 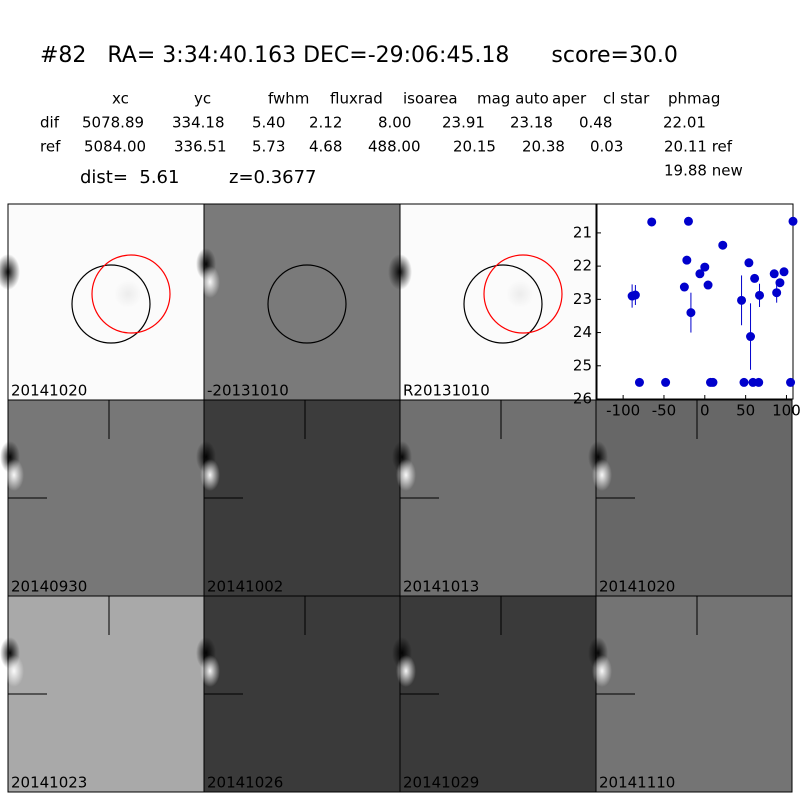 What do you see at coordinates (10, 272) in the screenshot?
I see `source-blob` at bounding box center [10, 272].